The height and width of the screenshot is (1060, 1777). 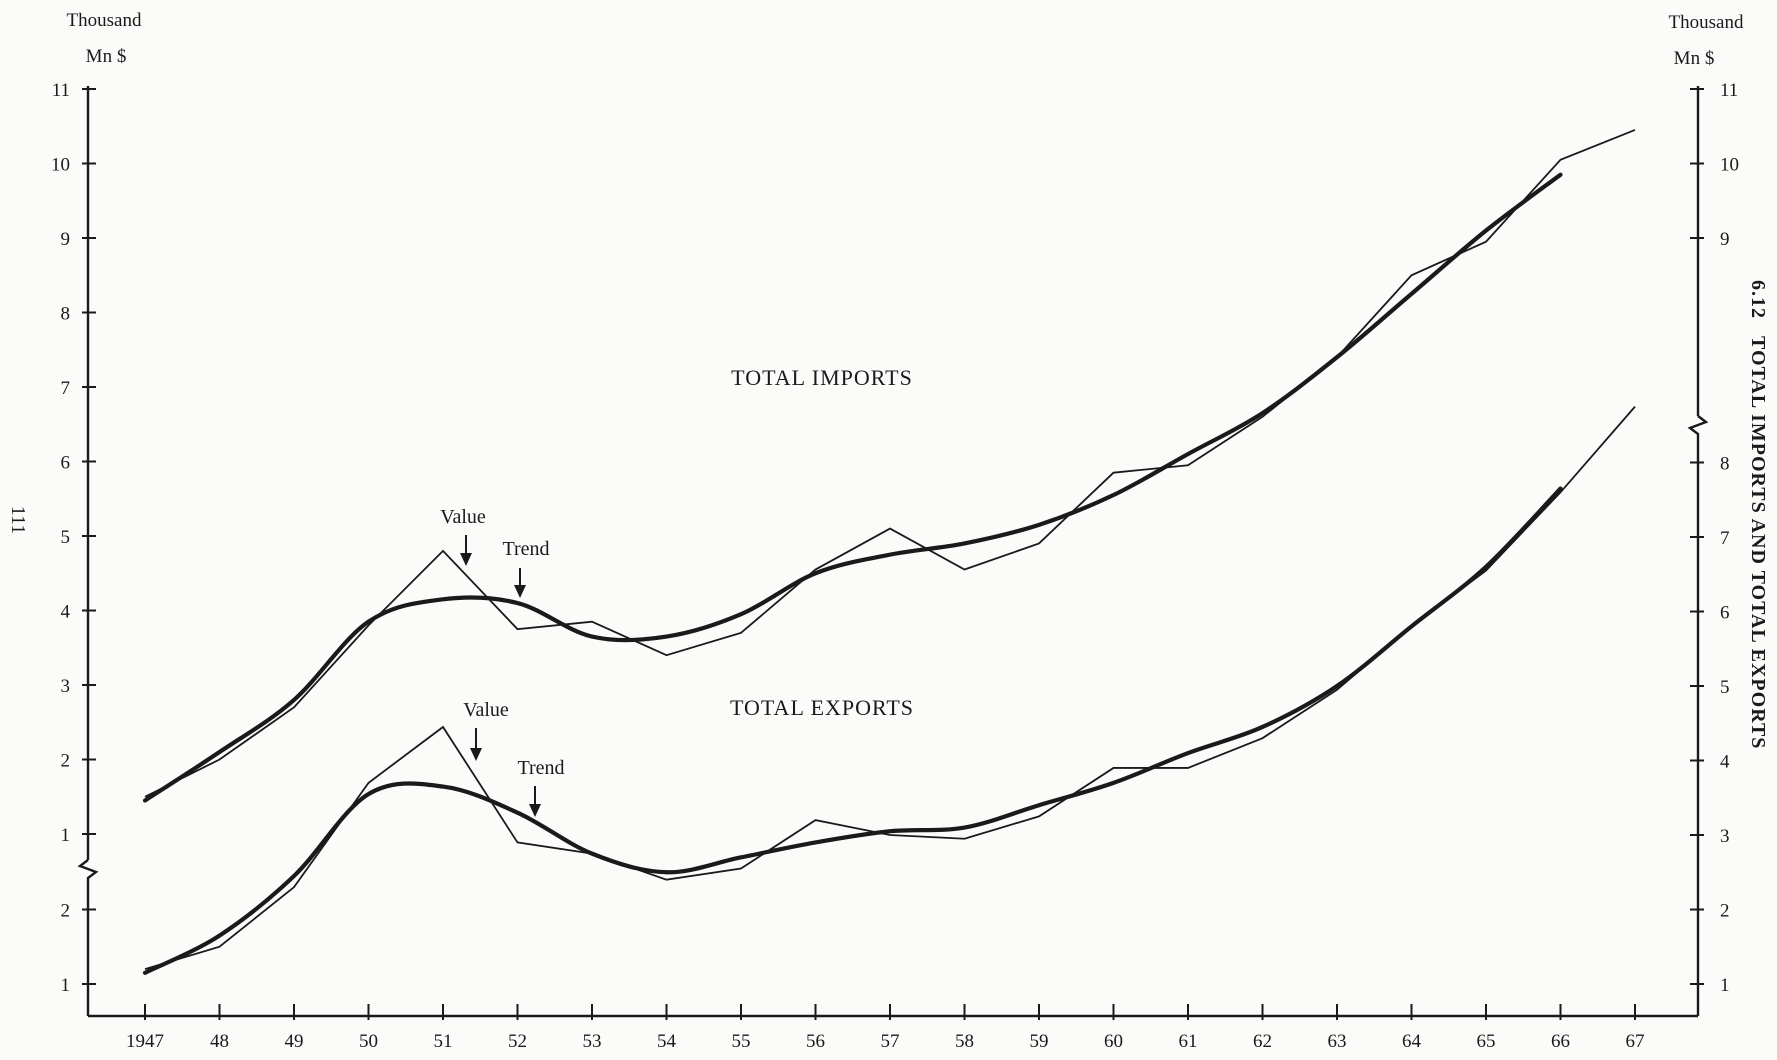 What do you see at coordinates (66, 388) in the screenshot?
I see `left-tick-label: 7` at bounding box center [66, 388].